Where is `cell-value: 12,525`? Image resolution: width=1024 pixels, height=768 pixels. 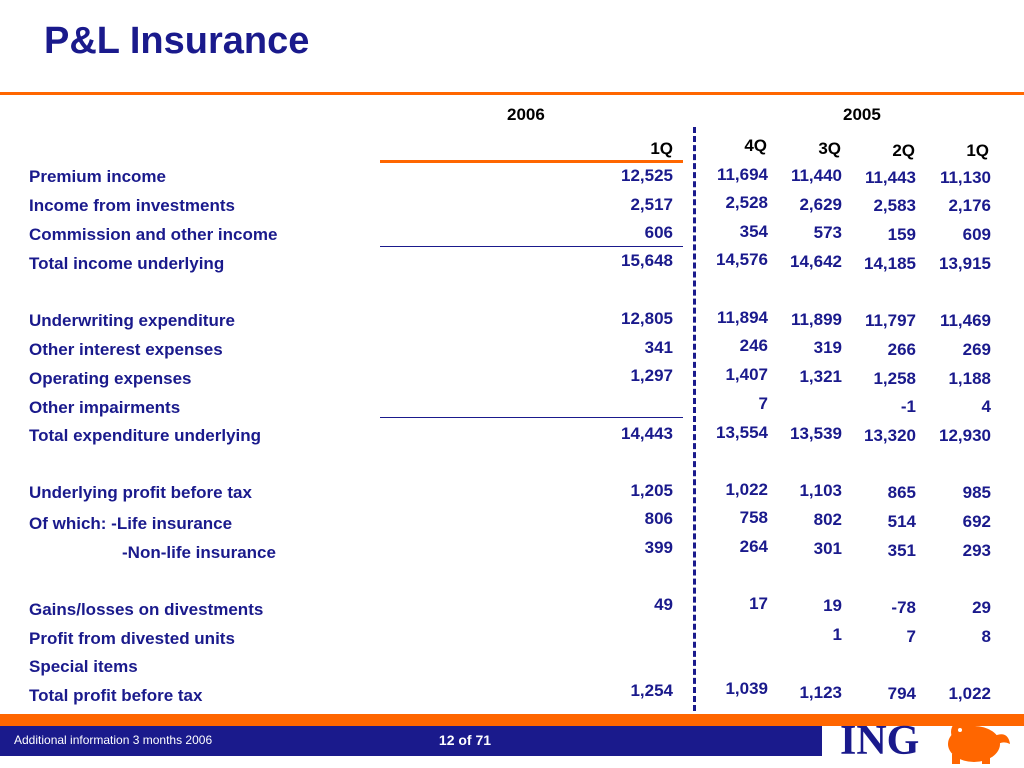
cell-value: 12,525 is located at coordinates (647, 175).